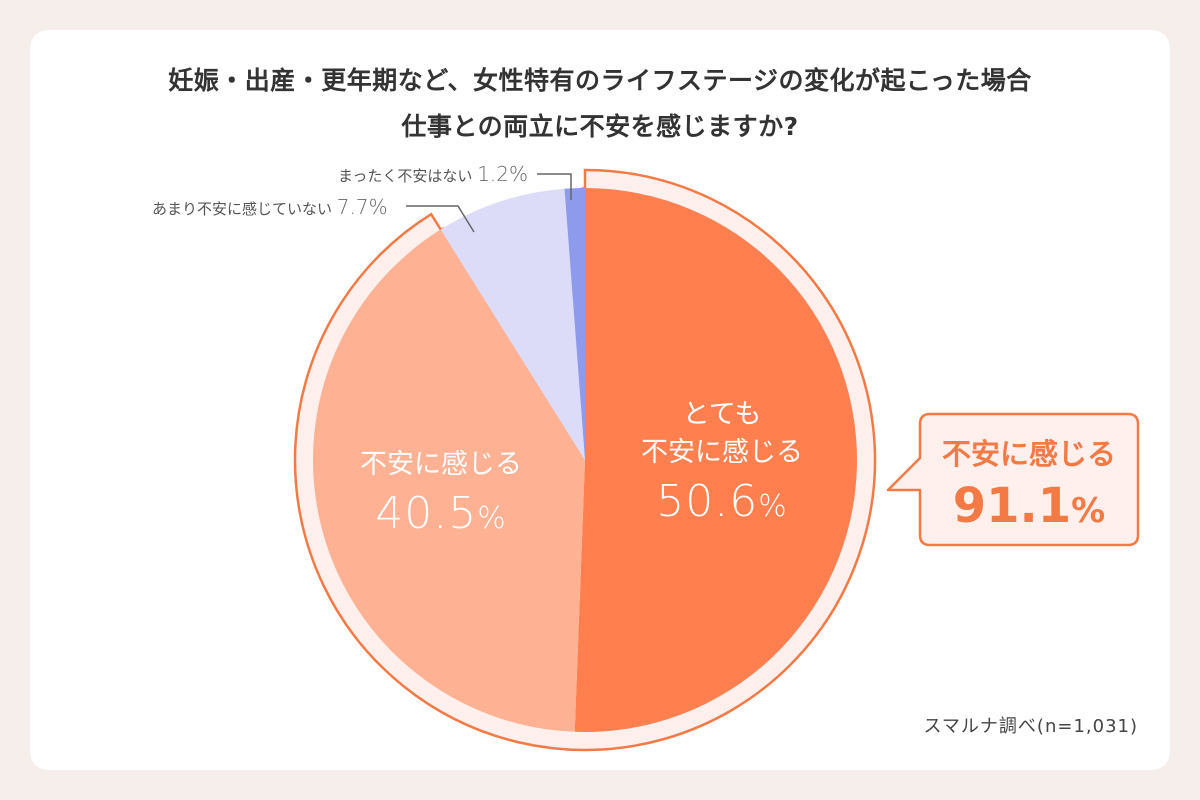 The height and width of the screenshot is (800, 1200). What do you see at coordinates (722, 463) in the screenshot?
I see `slice-label-very-anxious: とても 不安に感じる 50.6%` at bounding box center [722, 463].